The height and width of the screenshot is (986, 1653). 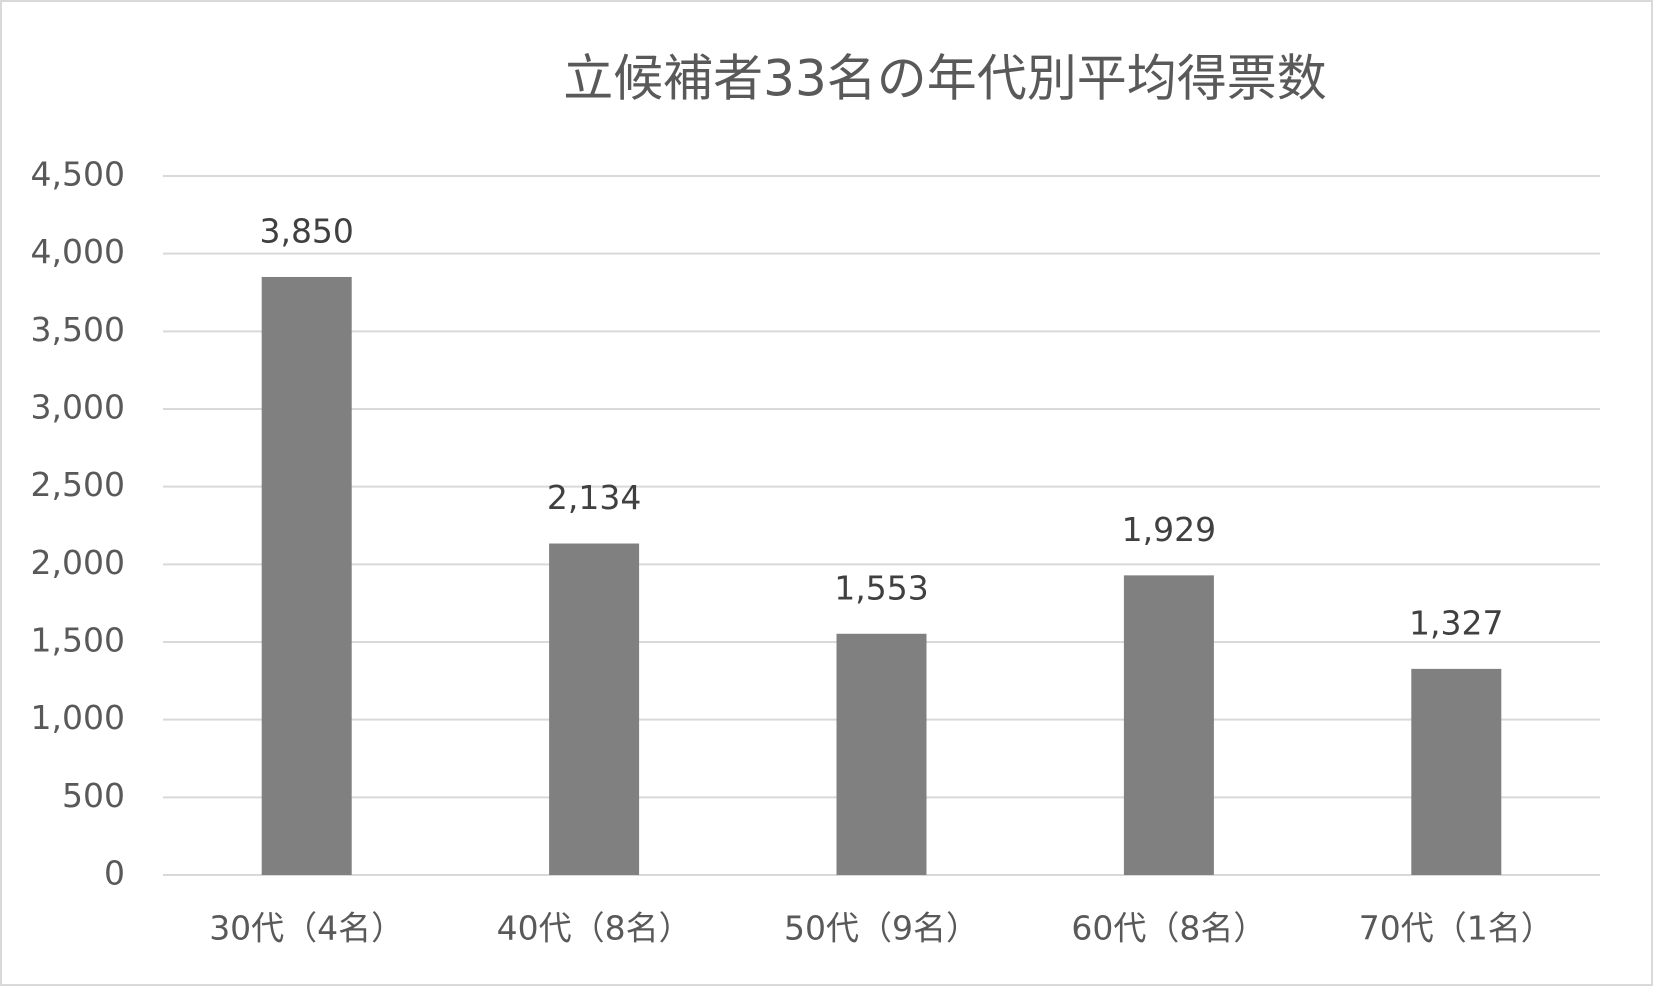 What do you see at coordinates (945, 79) in the screenshot?
I see `chart-title: 立候補者33名の年代別平均得票数` at bounding box center [945, 79].